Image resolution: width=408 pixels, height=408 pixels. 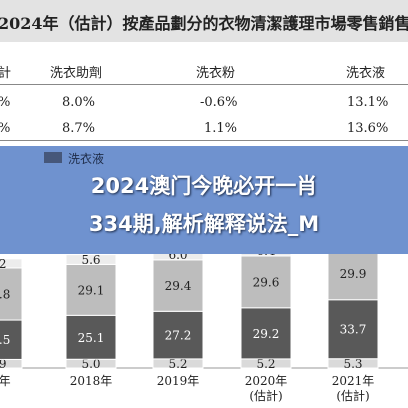 I want to click on x-tick-label: 17年, so click(x=5, y=381).